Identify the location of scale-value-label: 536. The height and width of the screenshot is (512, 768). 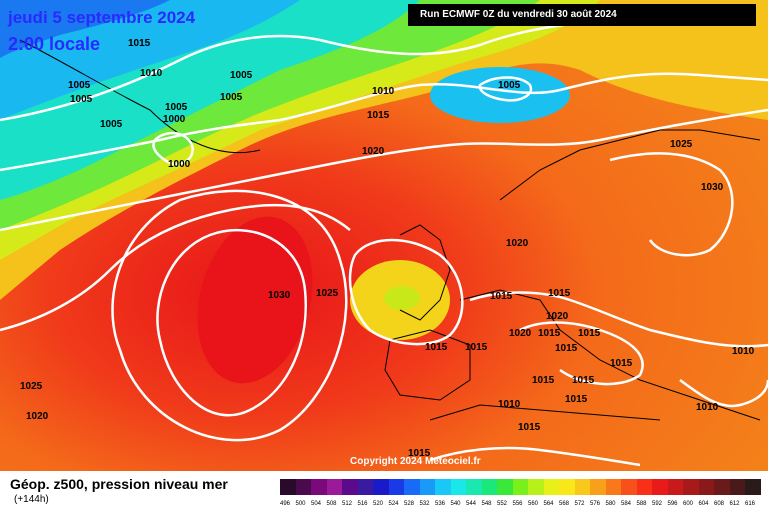
(440, 504).